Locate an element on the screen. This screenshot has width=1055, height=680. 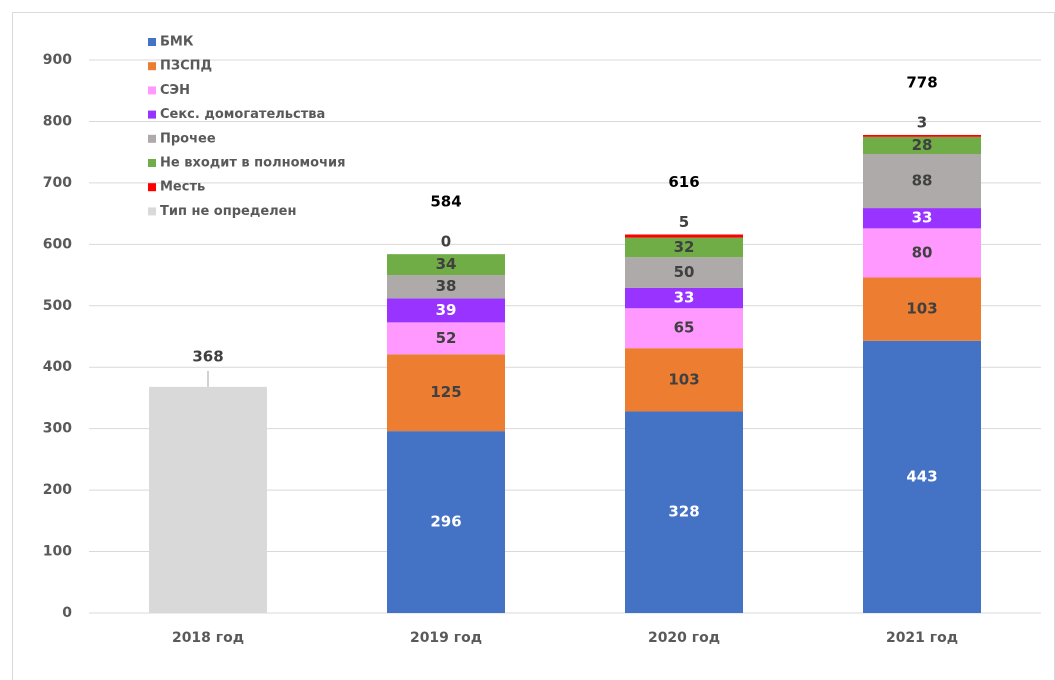
data-label: 28 is located at coordinates (922, 145).